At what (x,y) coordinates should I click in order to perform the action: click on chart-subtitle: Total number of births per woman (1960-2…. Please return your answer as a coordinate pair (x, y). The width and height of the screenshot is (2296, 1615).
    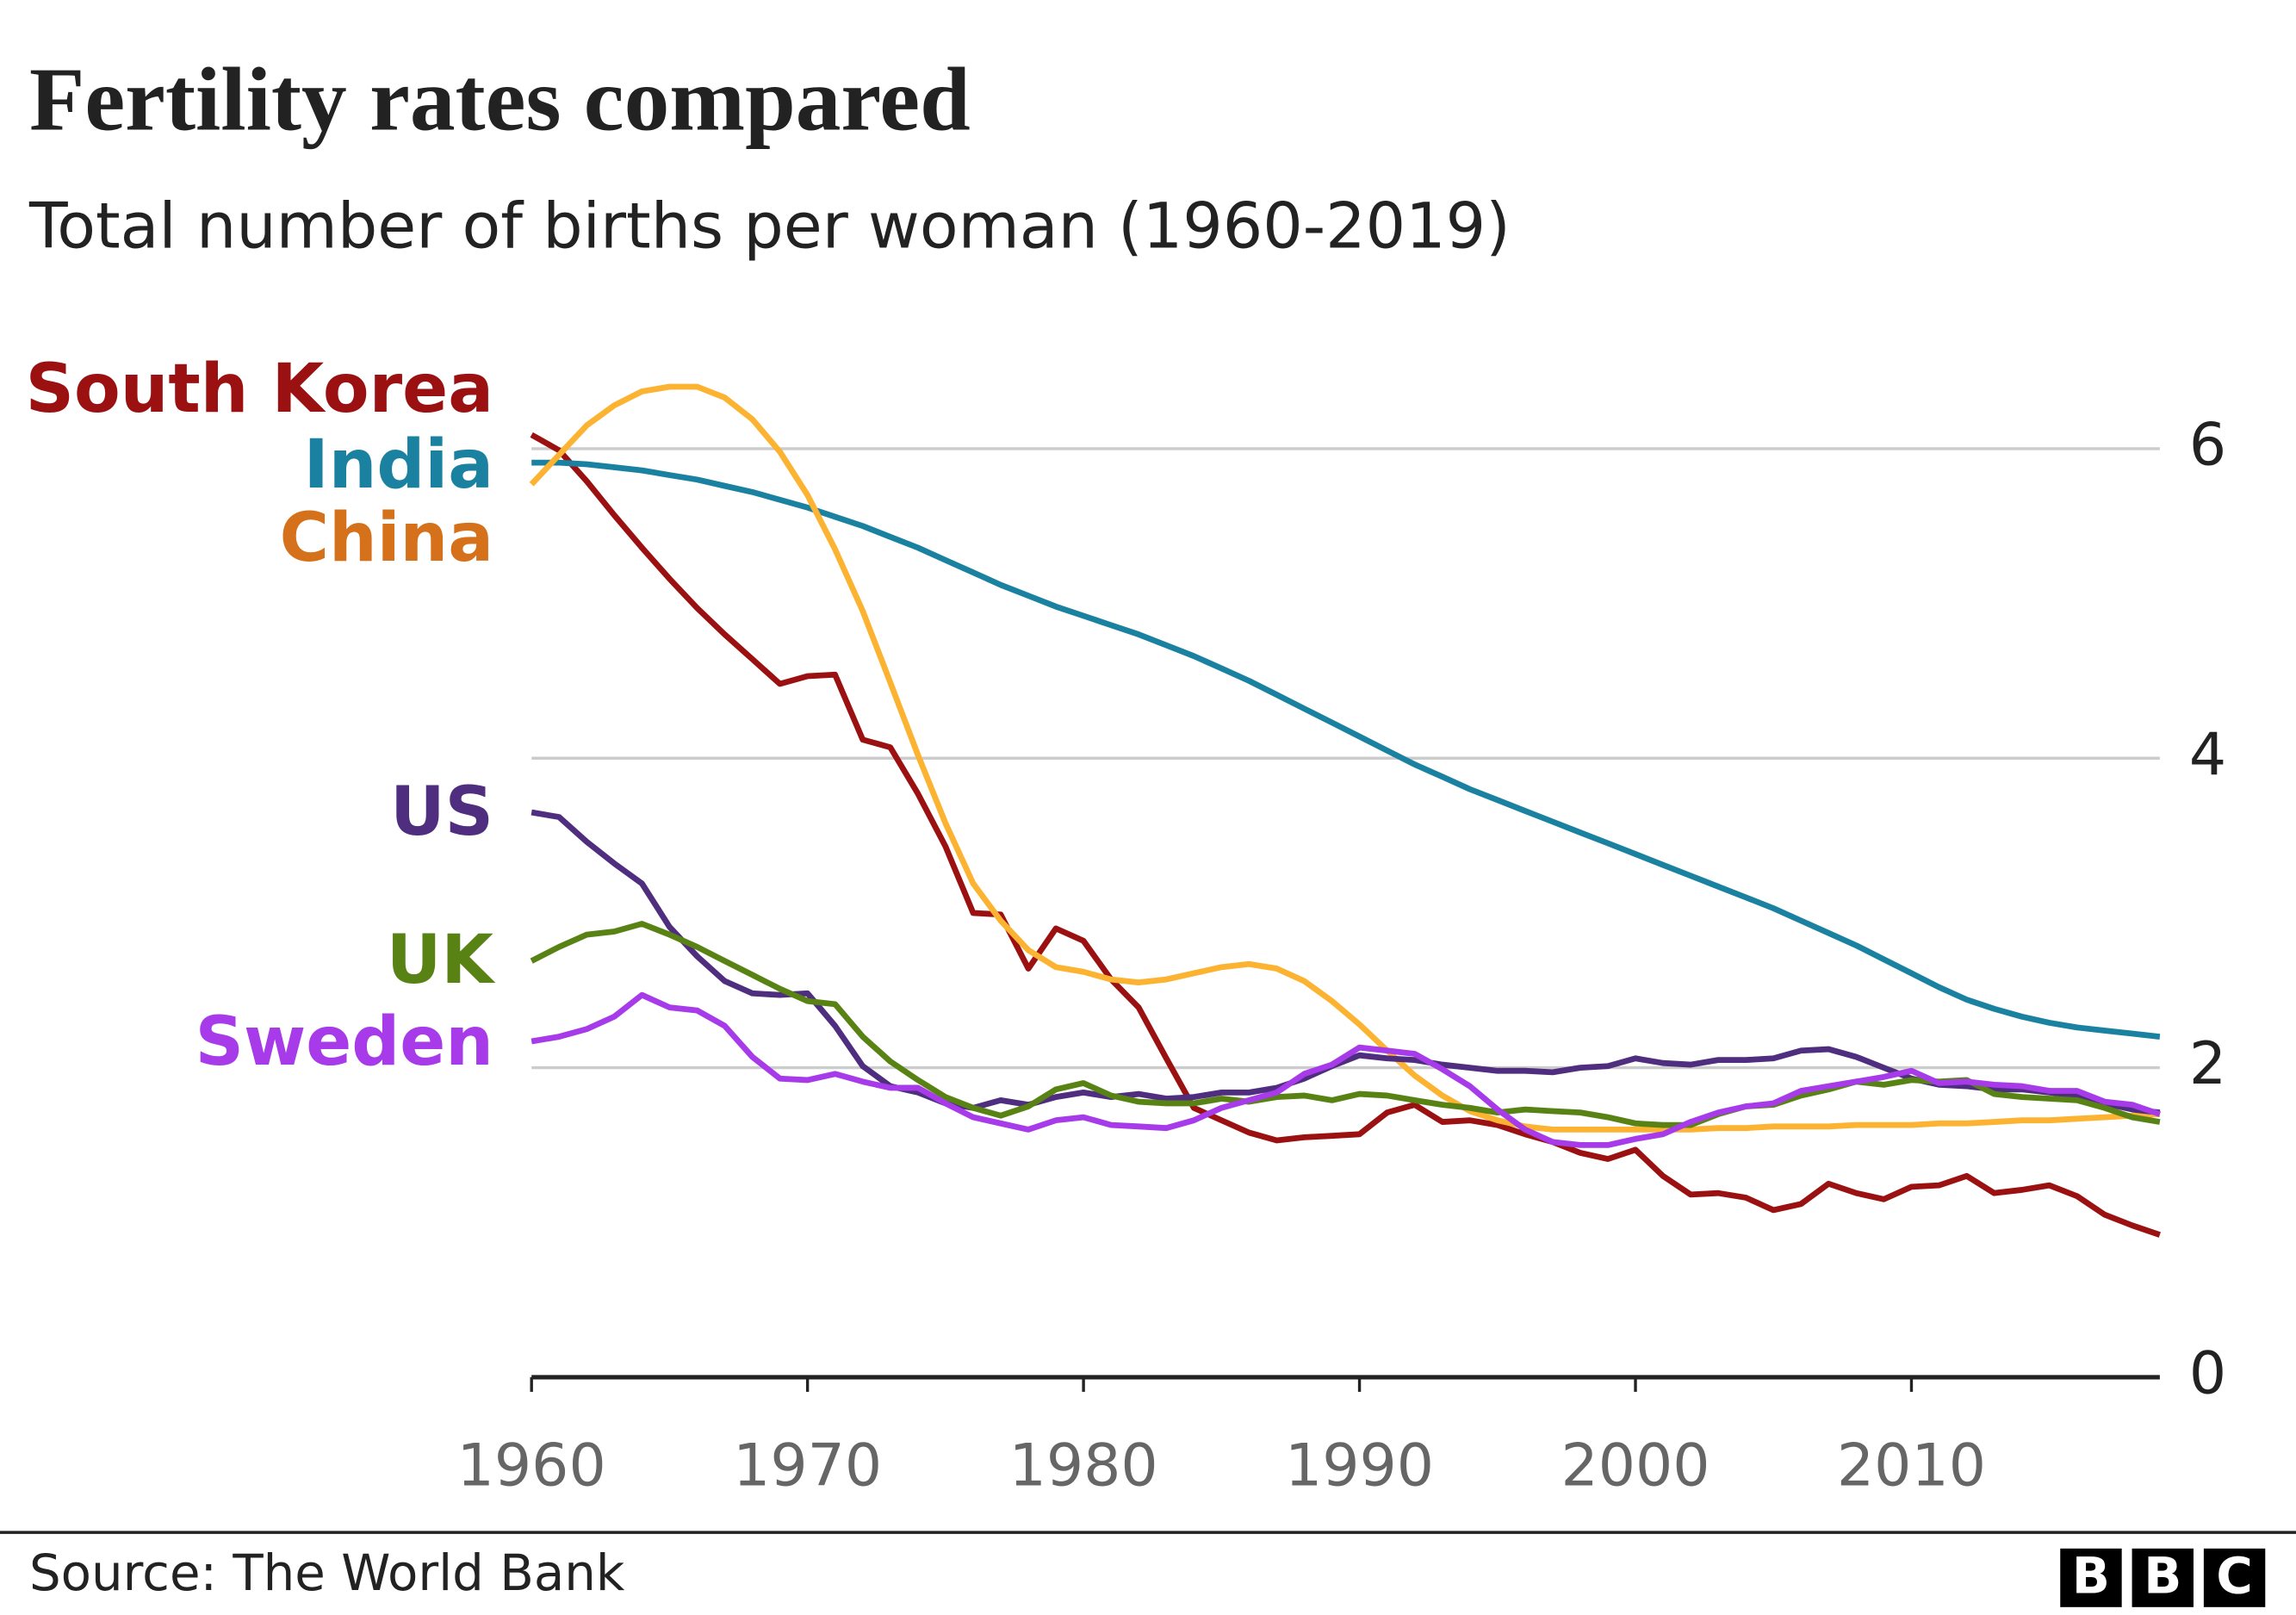
    Looking at the image, I should click on (769, 227).